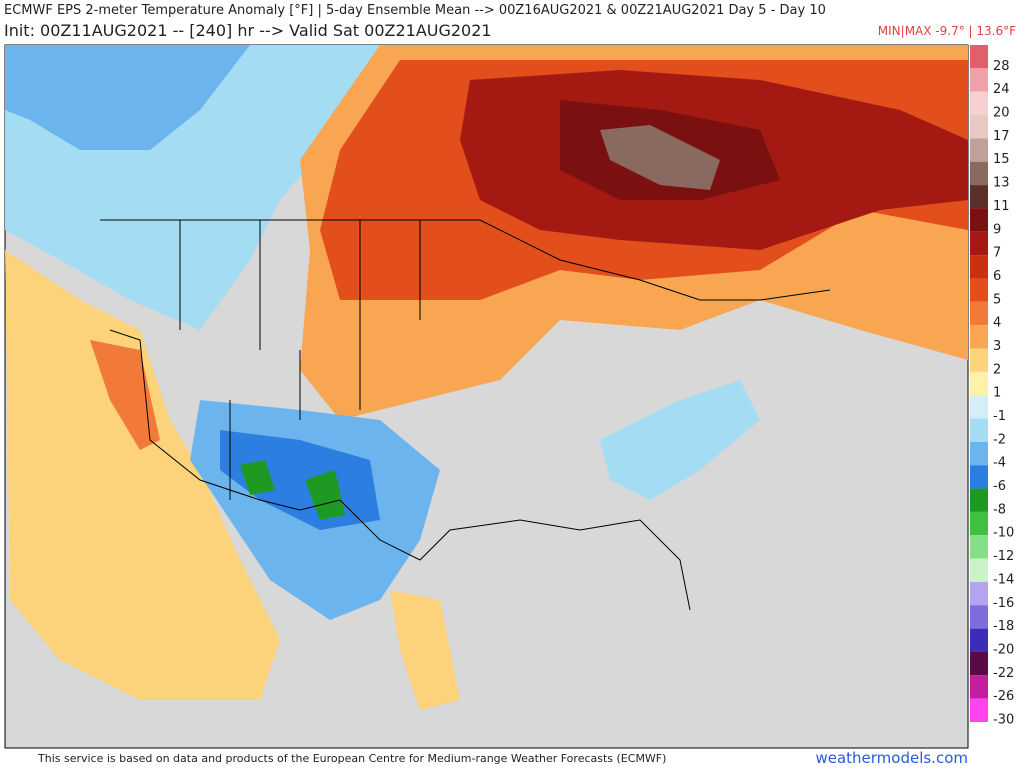 This screenshot has height=768, width=1024. Describe the element at coordinates (999, 439) in the screenshot. I see `colorbar-label: -2` at that location.